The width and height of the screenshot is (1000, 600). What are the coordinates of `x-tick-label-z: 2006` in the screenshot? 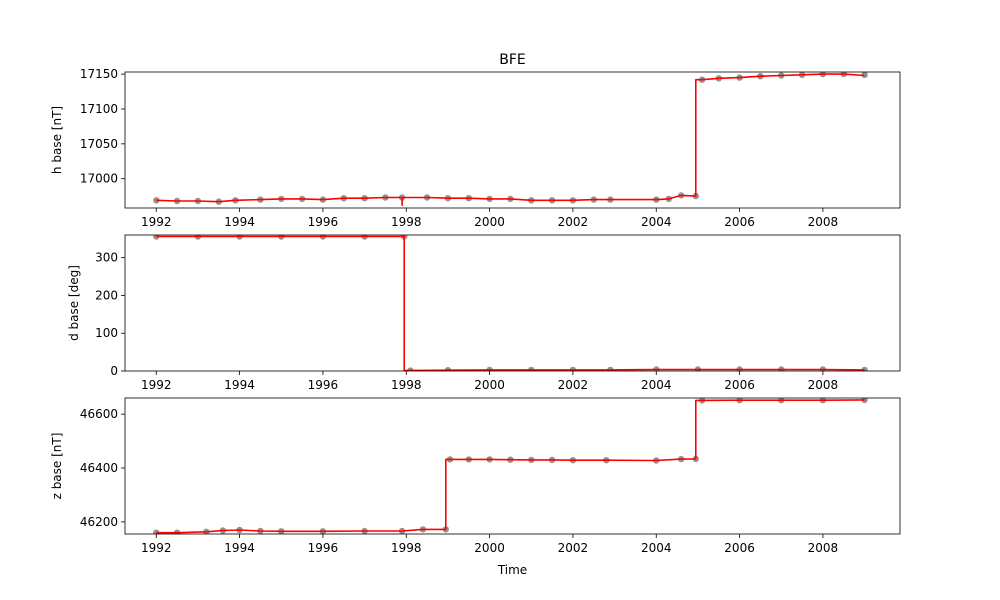 It's located at (739, 548).